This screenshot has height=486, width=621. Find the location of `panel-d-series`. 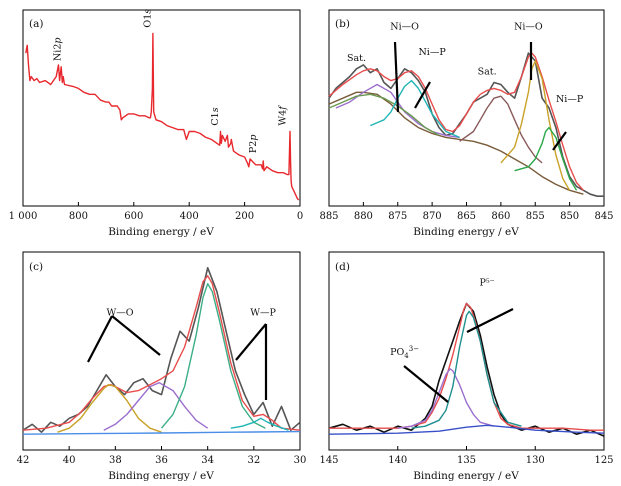

panel-d-series is located at coordinates (466, 369).